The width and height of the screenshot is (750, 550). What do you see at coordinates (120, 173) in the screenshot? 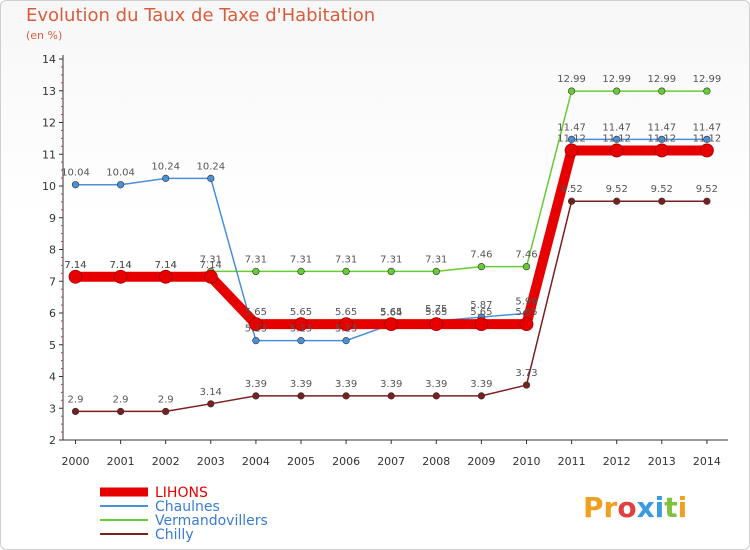
I see `data-label-chaulnes: 10.04` at bounding box center [120, 173].